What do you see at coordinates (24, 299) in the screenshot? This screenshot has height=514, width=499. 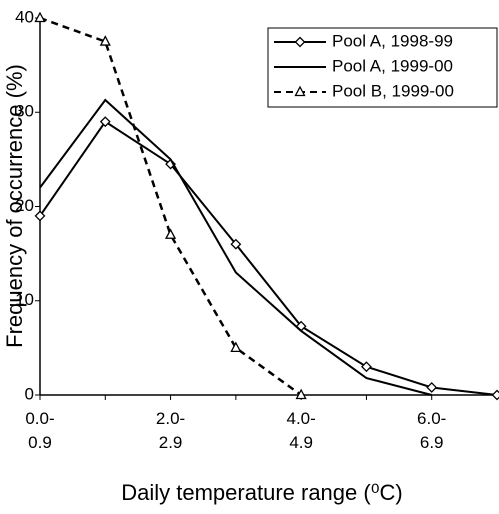 I see `y-tick-label: 10` at bounding box center [24, 299].